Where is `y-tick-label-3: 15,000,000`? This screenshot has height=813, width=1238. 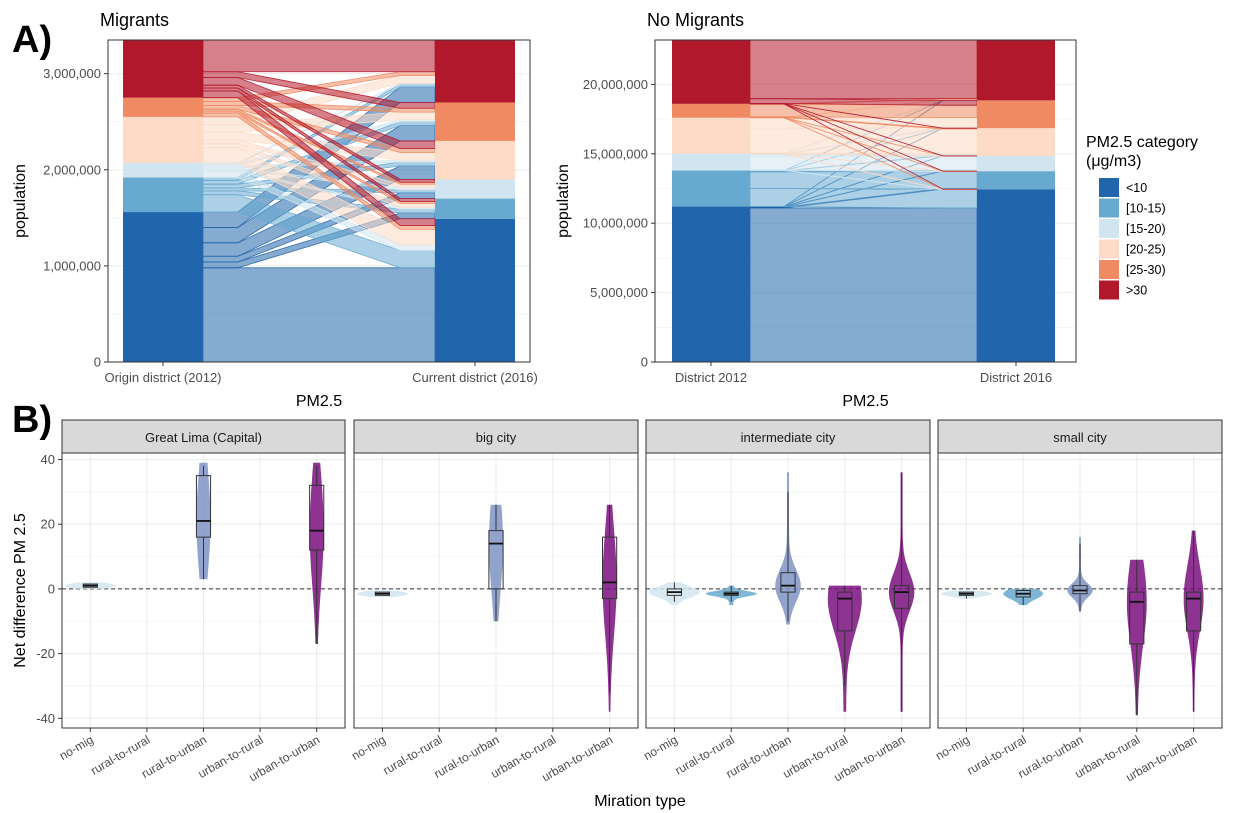
y-tick-label-3: 15,000,000 is located at coordinates (615, 153).